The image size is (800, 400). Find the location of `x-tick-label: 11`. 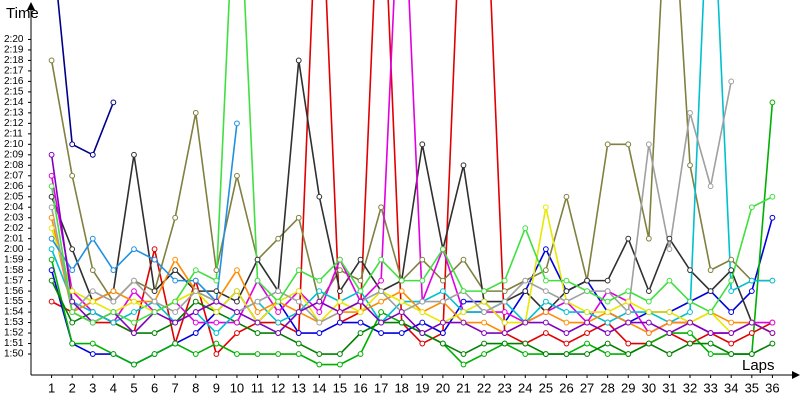

x-tick-label: 11 is located at coordinates (258, 387).